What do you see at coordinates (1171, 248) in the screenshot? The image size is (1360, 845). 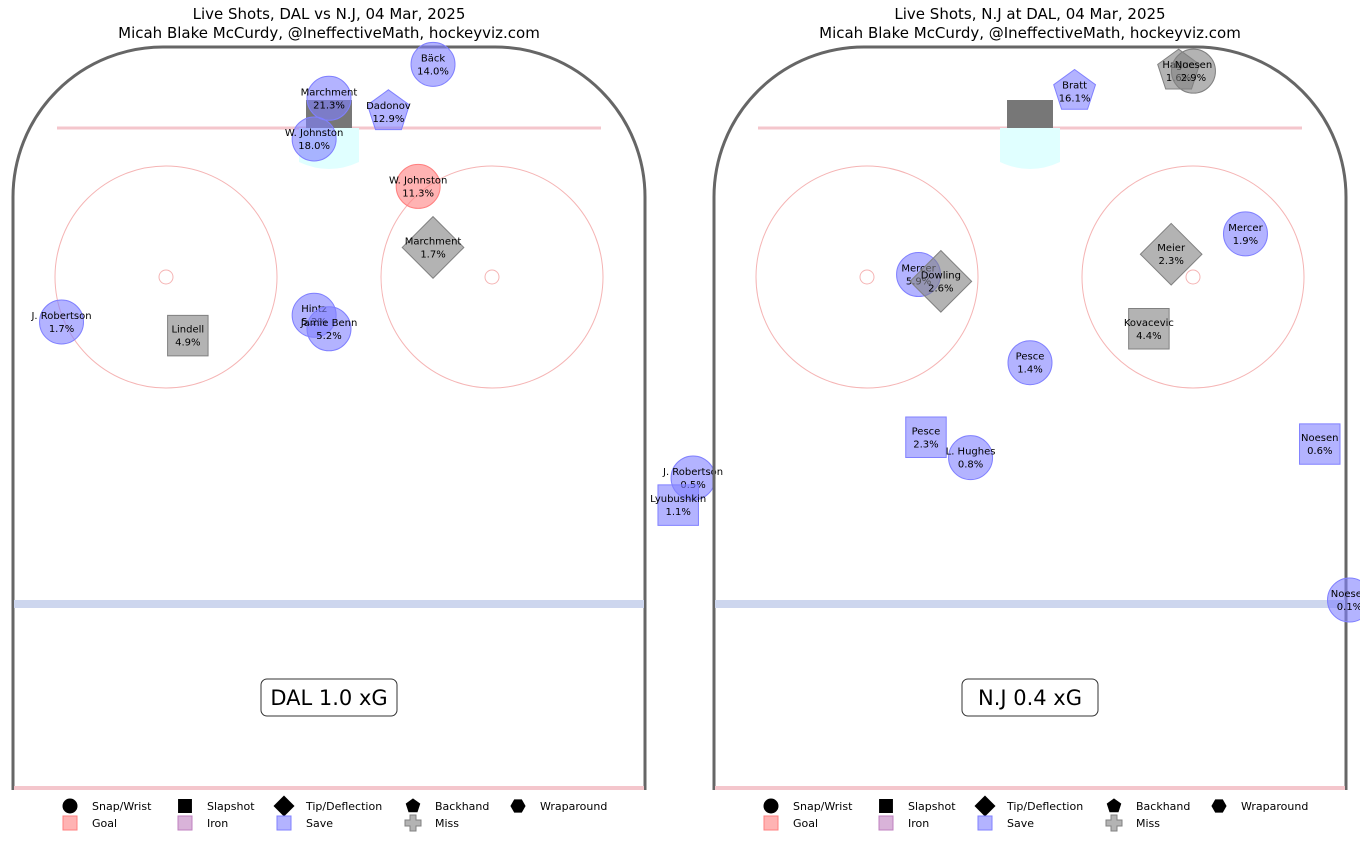 I see `shot-player-label: Meier` at bounding box center [1171, 248].